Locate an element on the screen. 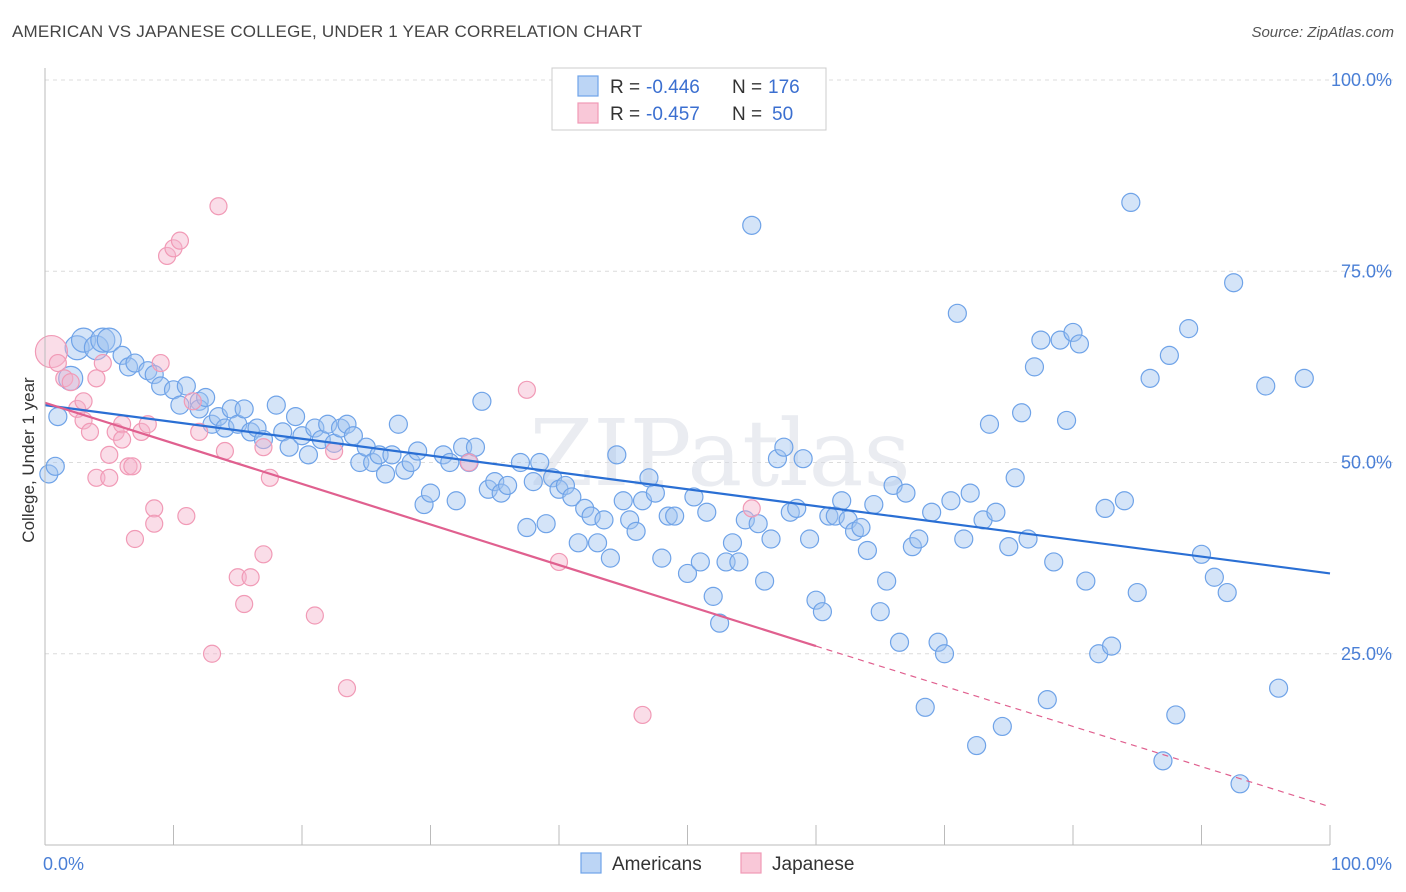 The height and width of the screenshot is (892, 1406). legend-n-value-2: 50 is located at coordinates (782, 114).